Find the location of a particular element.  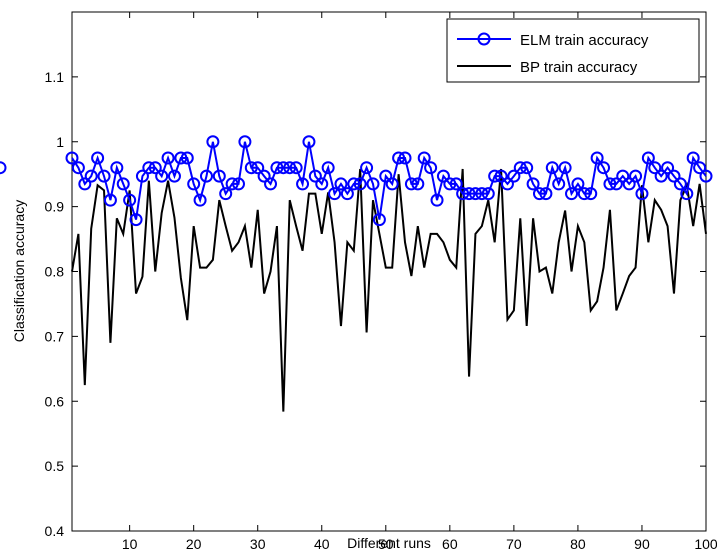

x-tick-label: 40 is located at coordinates (322, 544).